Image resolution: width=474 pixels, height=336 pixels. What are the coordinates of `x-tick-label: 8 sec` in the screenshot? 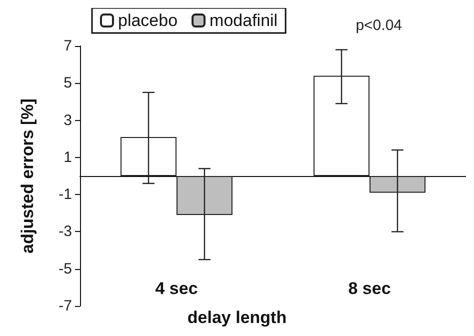 It's located at (369, 288).